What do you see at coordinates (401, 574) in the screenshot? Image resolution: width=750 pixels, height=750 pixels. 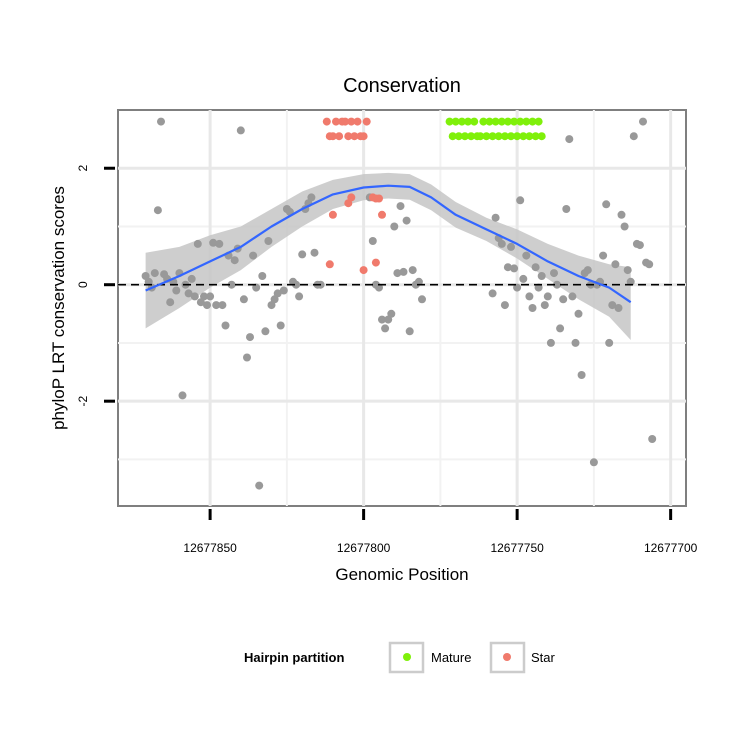 I see `x-axis-title: Genomic Position` at bounding box center [401, 574].